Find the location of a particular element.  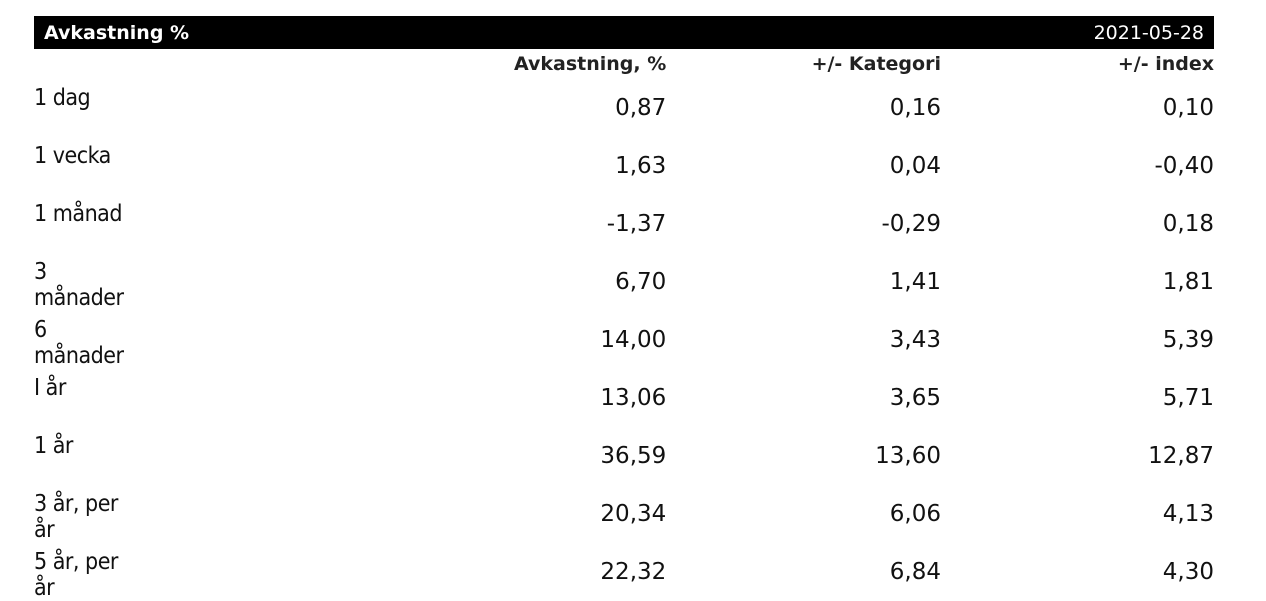

row-label: 5 år, per år is located at coordinates (76, 575).